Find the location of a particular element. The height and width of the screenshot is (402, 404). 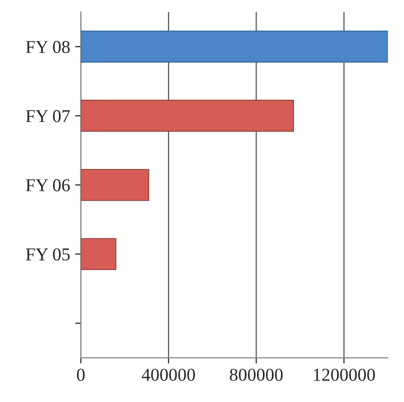

y-tick-label: FY 08 is located at coordinates (48, 47).